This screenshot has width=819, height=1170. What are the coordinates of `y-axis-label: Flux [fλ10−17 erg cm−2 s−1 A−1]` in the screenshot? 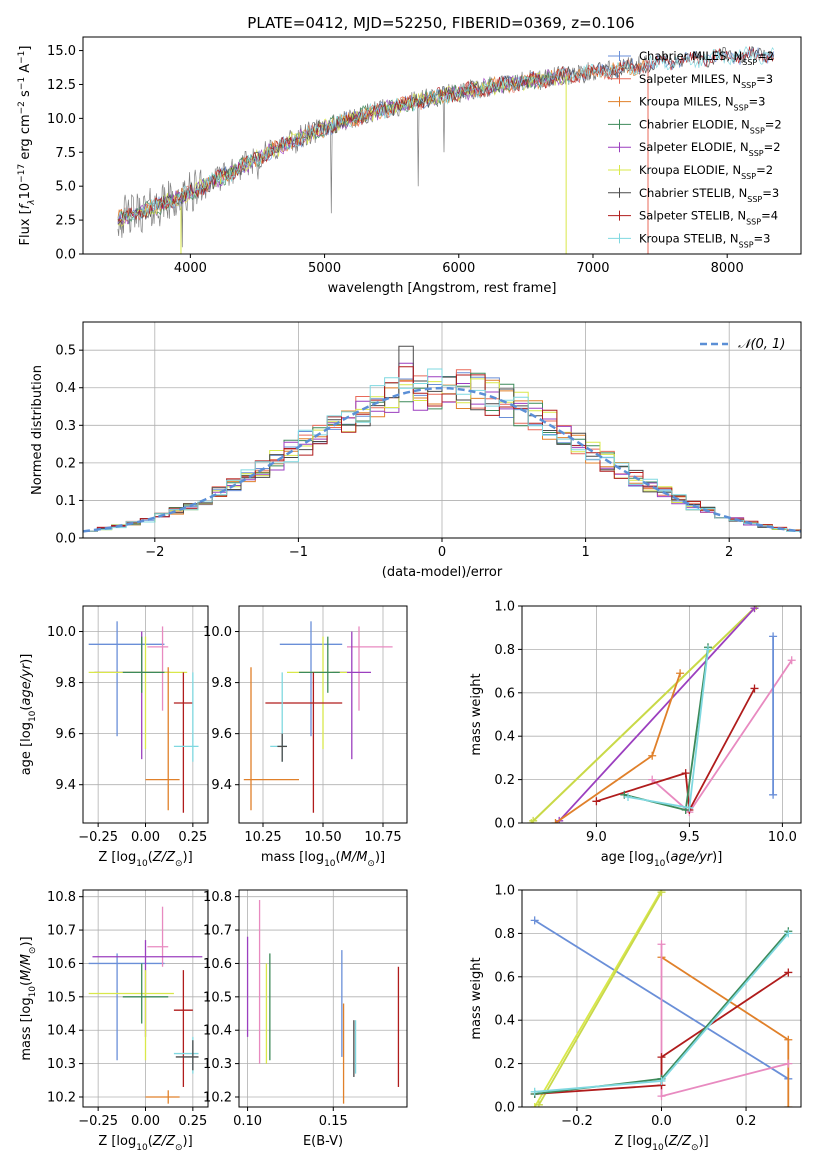 It's located at (27, 146).